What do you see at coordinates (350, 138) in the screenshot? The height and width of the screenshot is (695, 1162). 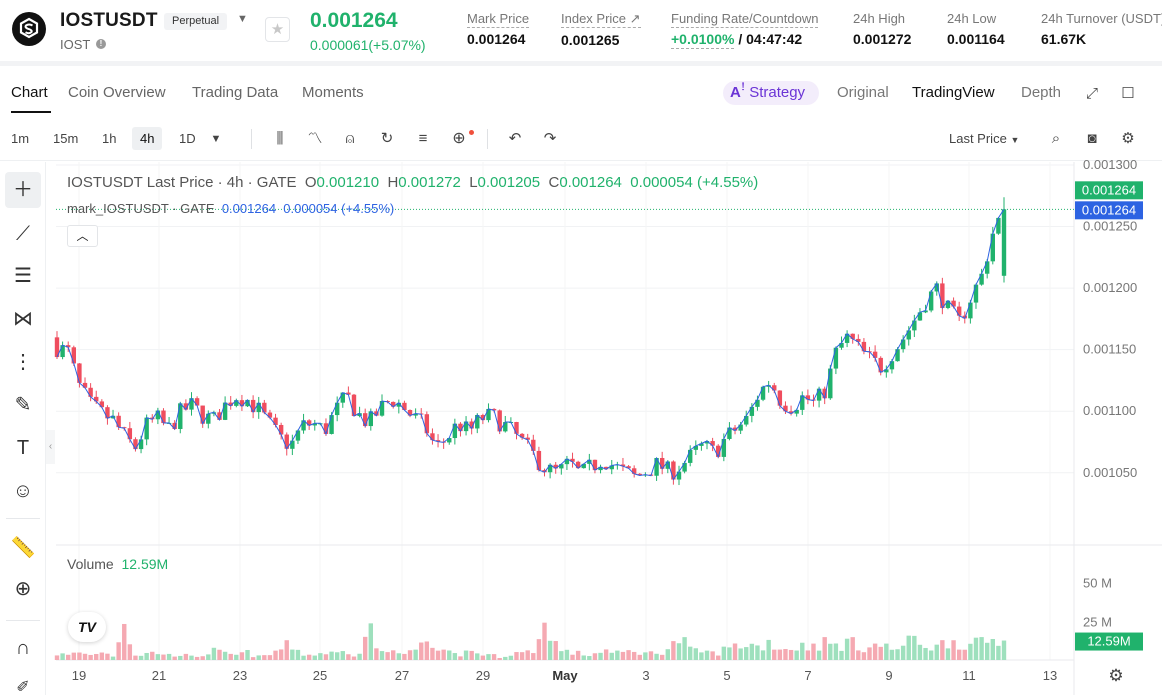 I see `alert-icon: ⍝` at bounding box center [350, 138].